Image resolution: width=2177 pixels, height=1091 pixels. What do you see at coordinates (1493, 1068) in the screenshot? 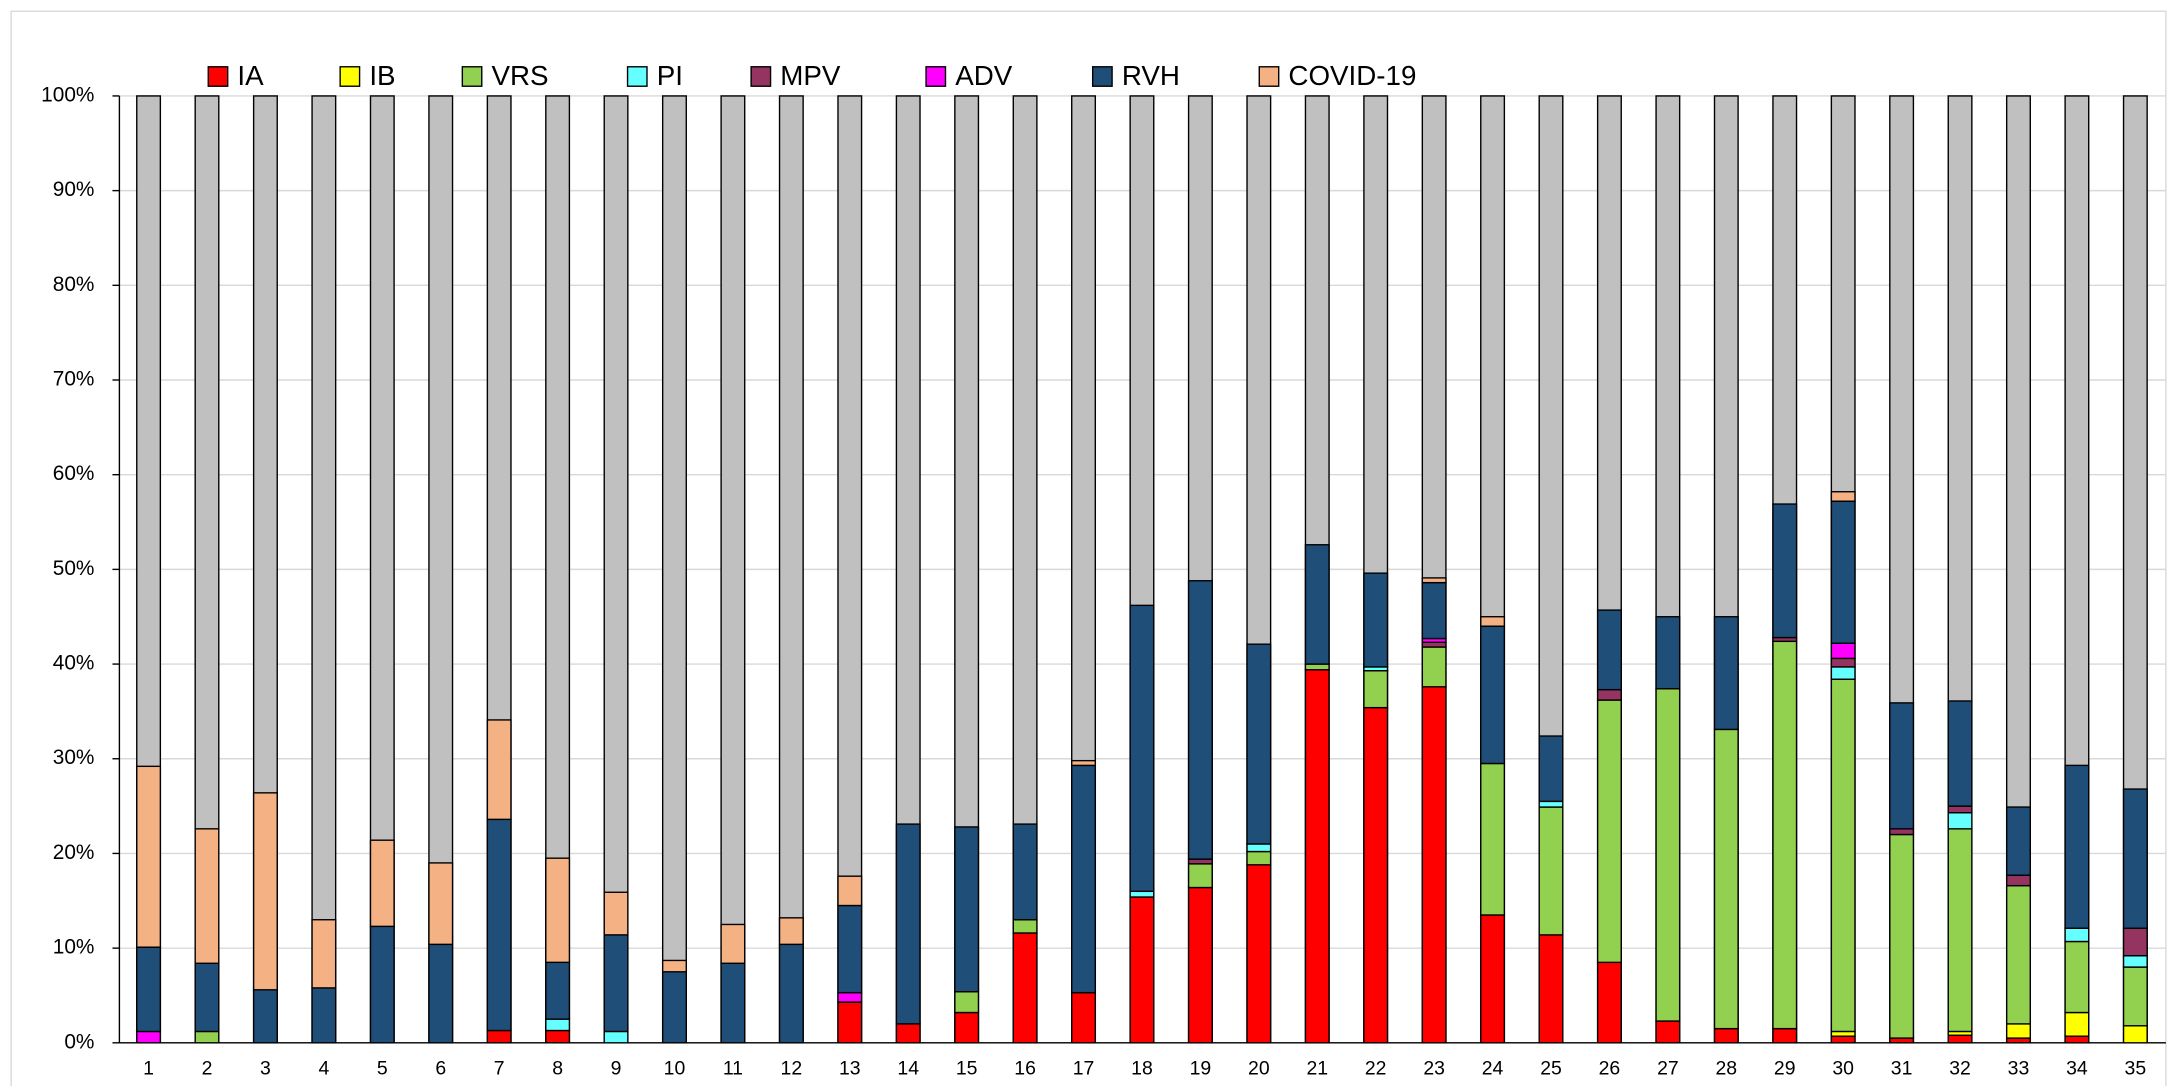
I see `x-tick-label: 24` at bounding box center [1493, 1068].